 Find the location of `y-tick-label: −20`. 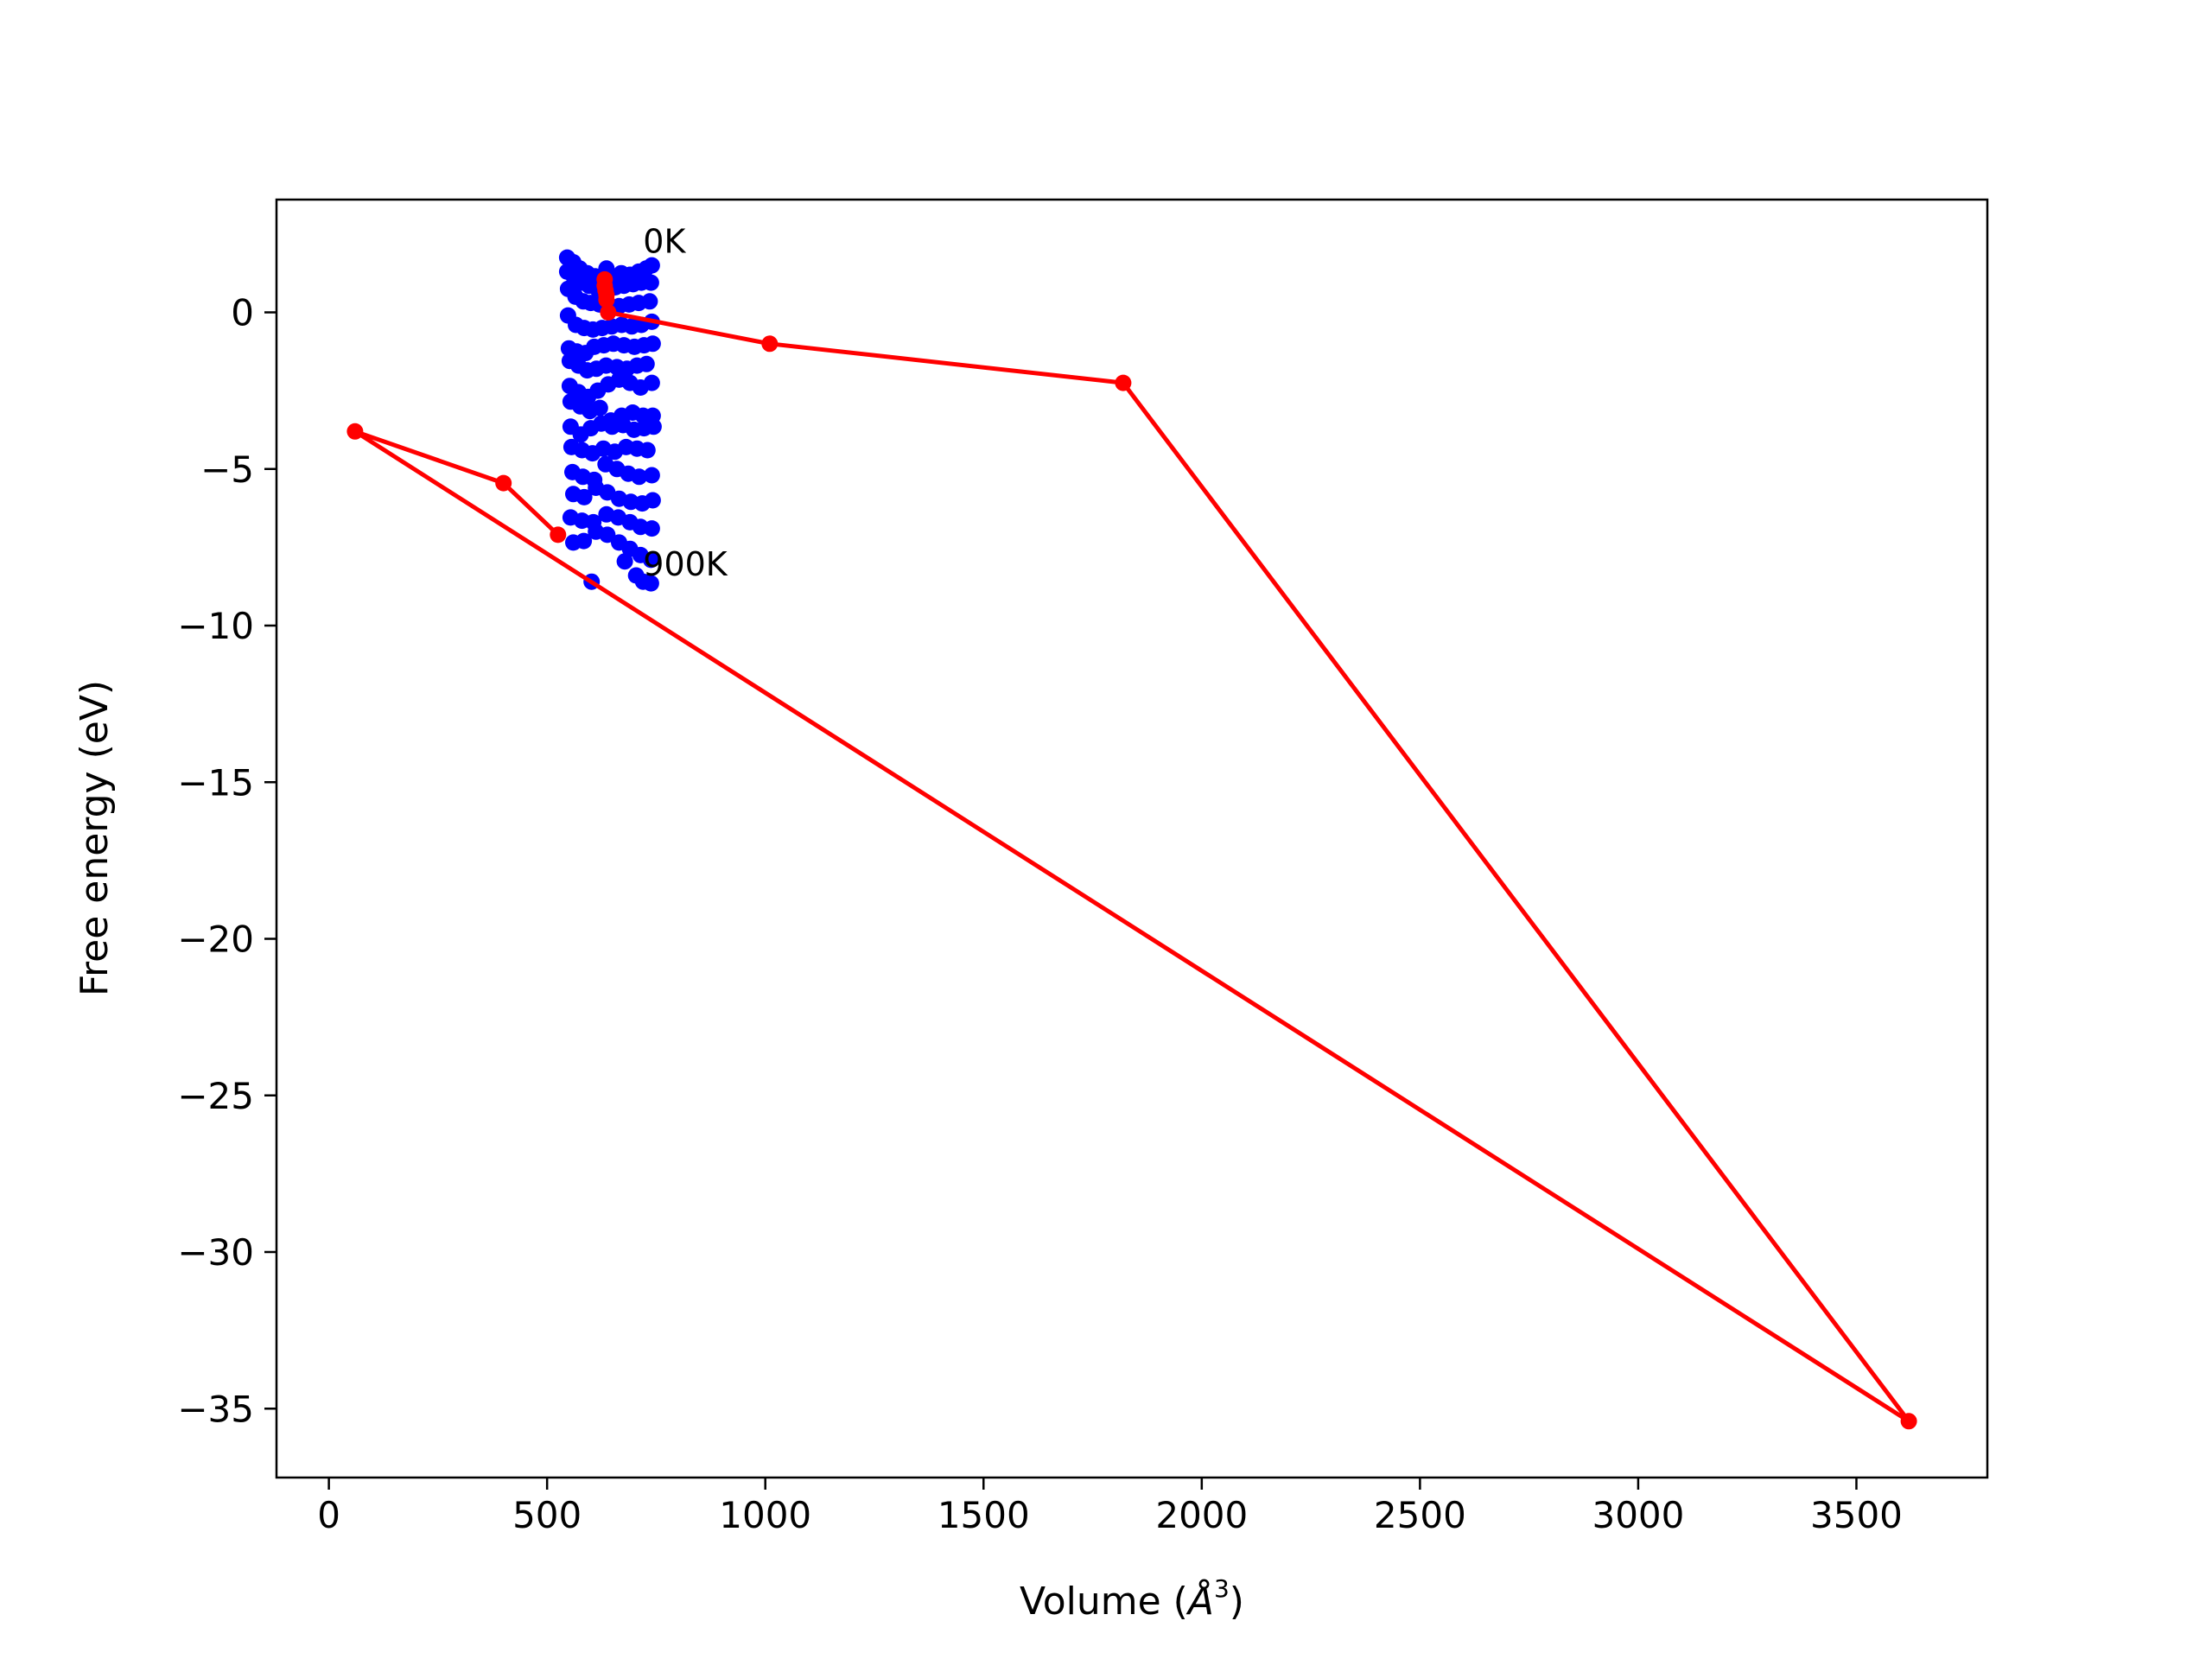

y-tick-label: −20 is located at coordinates (215, 940).